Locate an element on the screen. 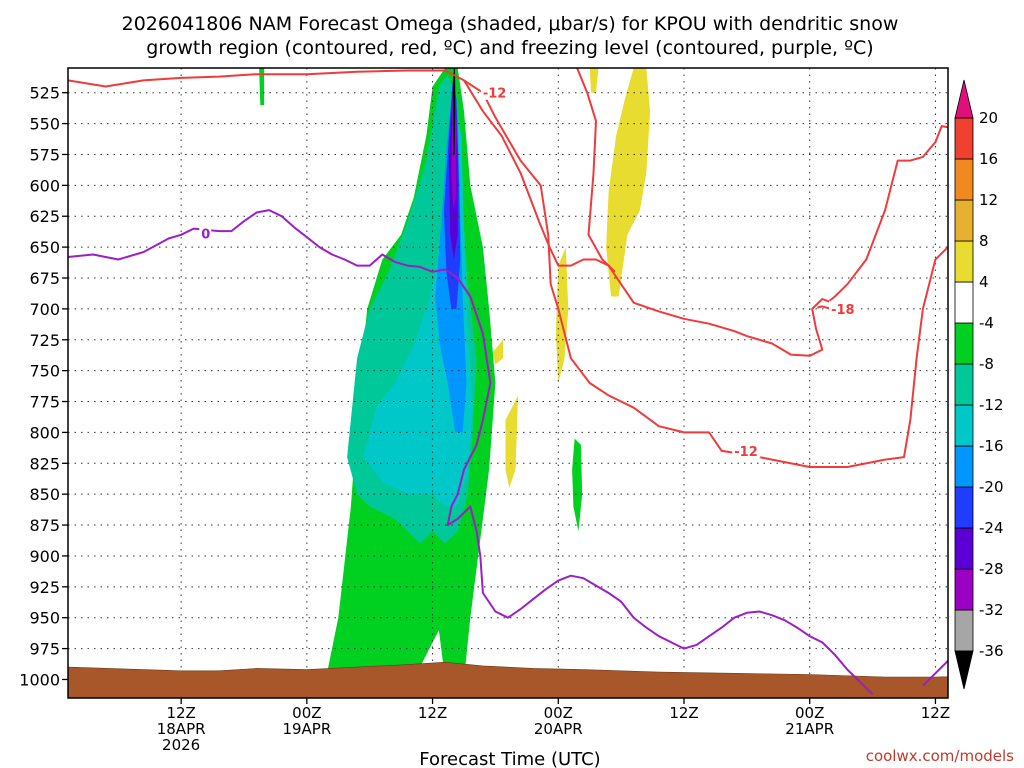  terrain-fill is located at coordinates (508, 679).